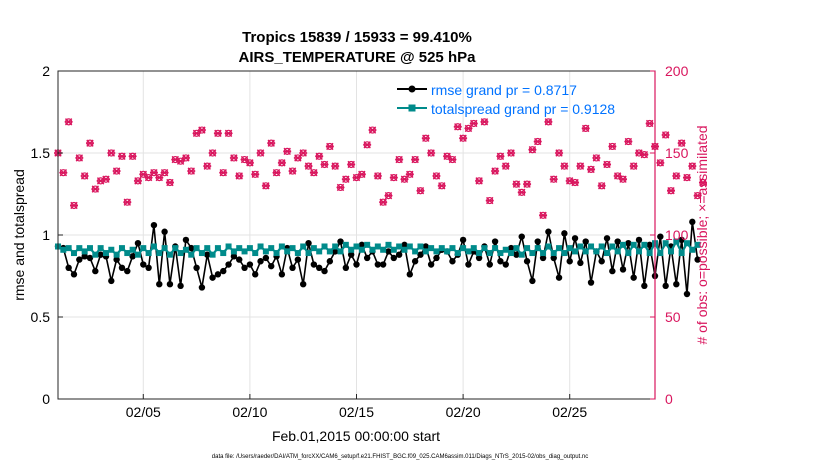 The height and width of the screenshot is (475, 830). I want to click on y-tick-label: 1, so click(46, 235).